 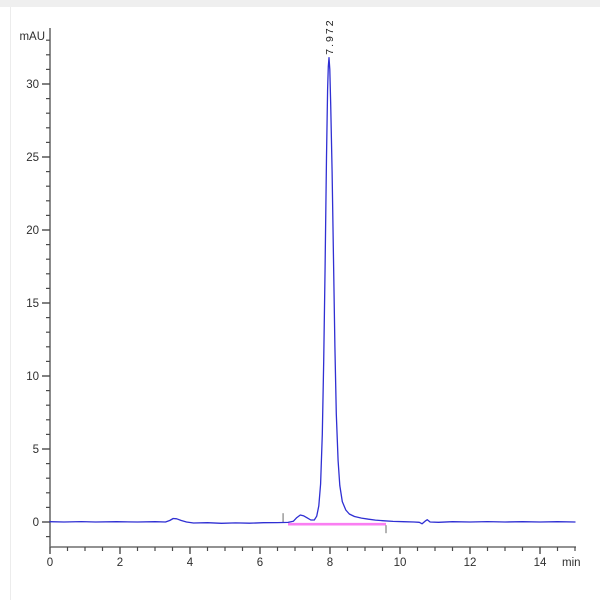 What do you see at coordinates (32, 231) in the screenshot?
I see `y-tick-label: 20` at bounding box center [32, 231].